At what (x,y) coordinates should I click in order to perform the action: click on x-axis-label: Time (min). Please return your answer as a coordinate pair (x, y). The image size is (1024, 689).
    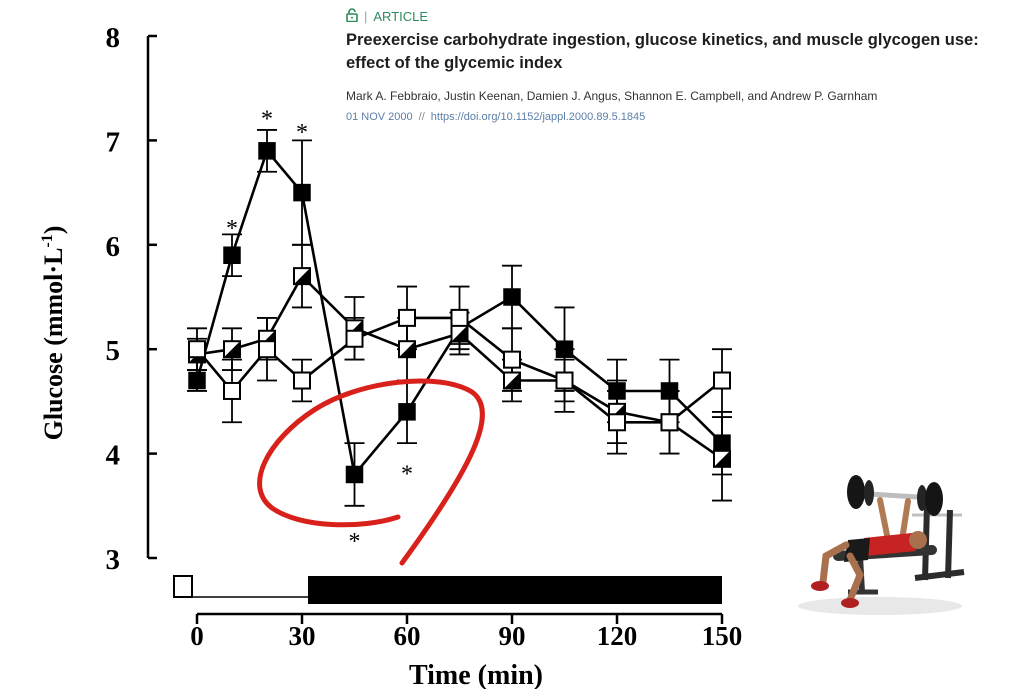
    Looking at the image, I should click on (476, 674).